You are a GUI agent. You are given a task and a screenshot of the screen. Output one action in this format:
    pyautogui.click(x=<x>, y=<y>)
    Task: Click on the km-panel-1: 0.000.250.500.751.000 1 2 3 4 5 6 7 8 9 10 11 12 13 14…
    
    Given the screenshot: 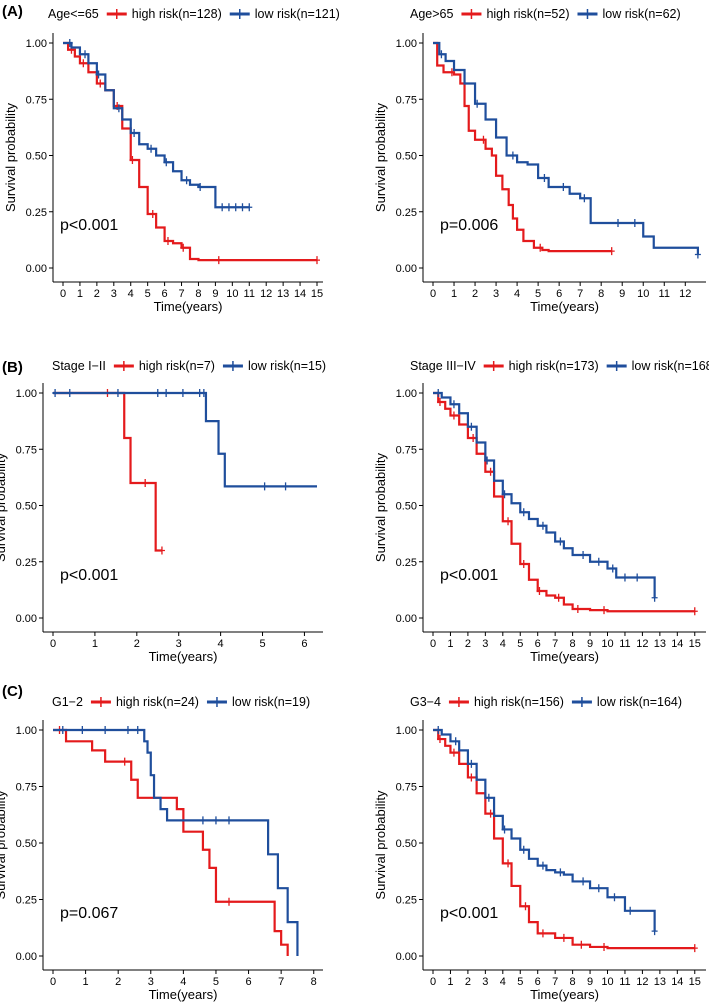 What is the action you would take?
    pyautogui.click(x=171, y=160)
    